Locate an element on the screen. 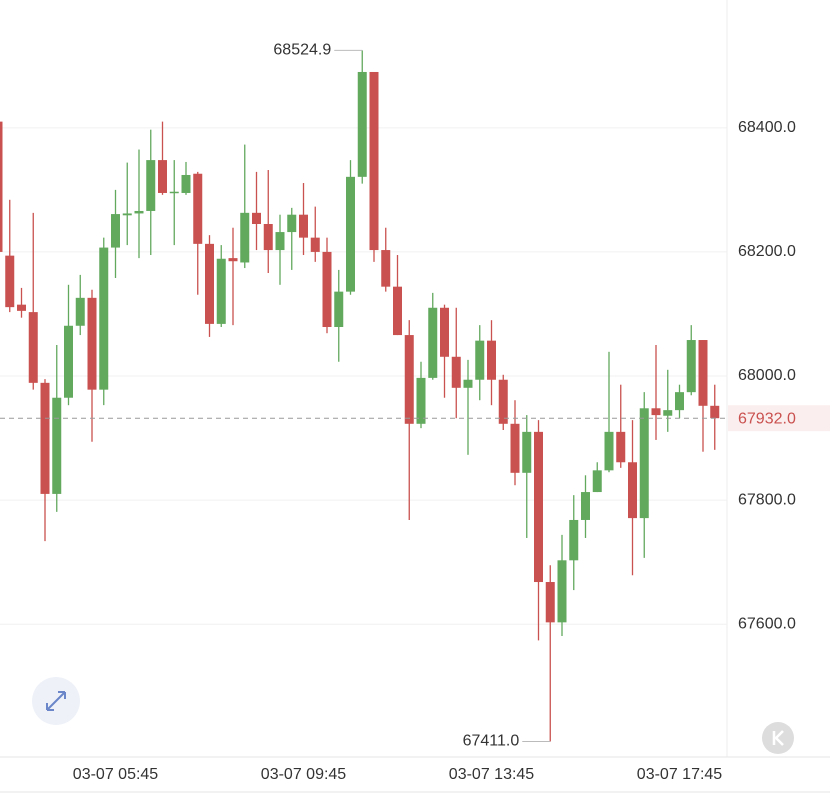 The width and height of the screenshot is (830, 798). last-price-box is located at coordinates (779, 418).